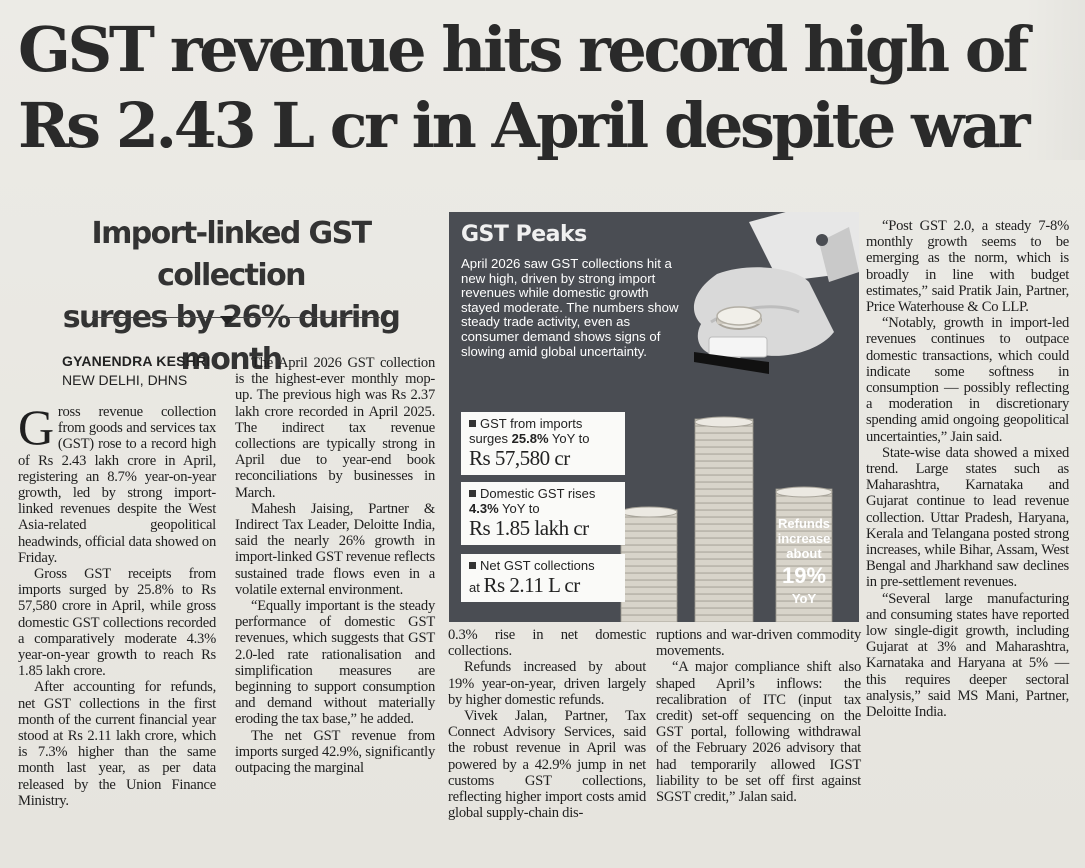 Image resolution: width=1085 pixels, height=868 pixels. What do you see at coordinates (227, 320) in the screenshot?
I see `rule-arrow-icon` at bounding box center [227, 320].